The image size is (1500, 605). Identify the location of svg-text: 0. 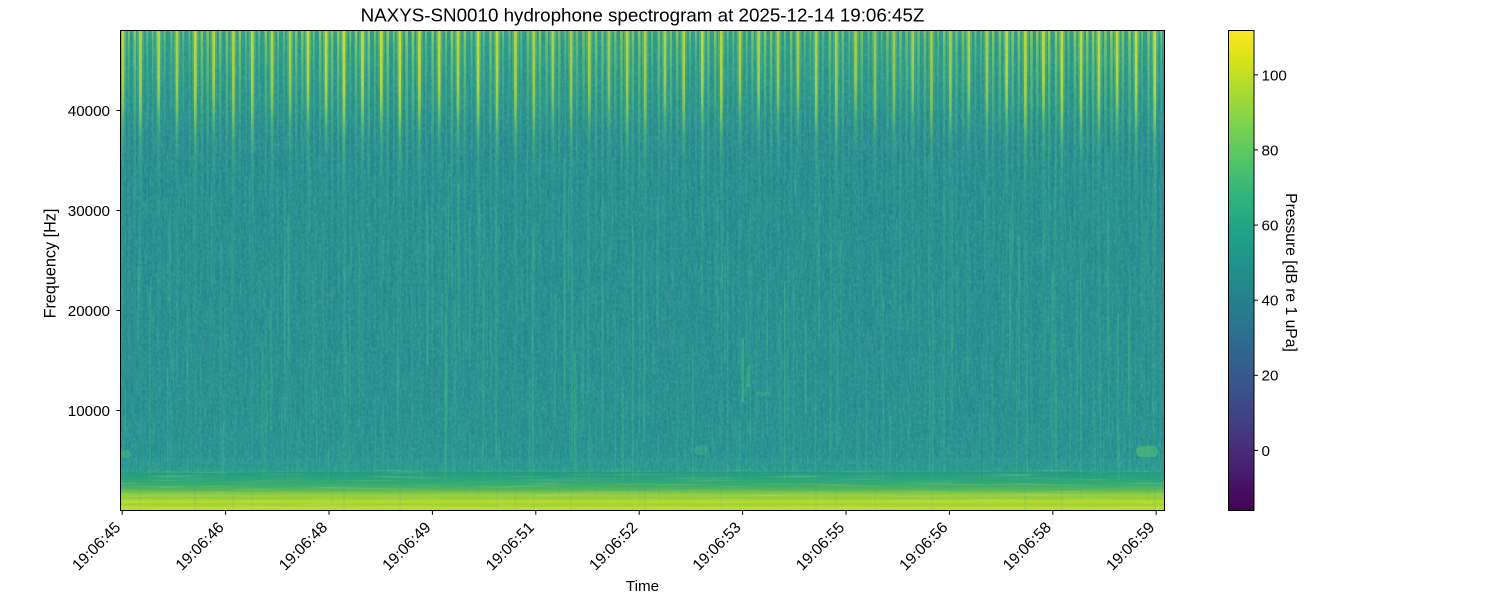
(1266, 451).